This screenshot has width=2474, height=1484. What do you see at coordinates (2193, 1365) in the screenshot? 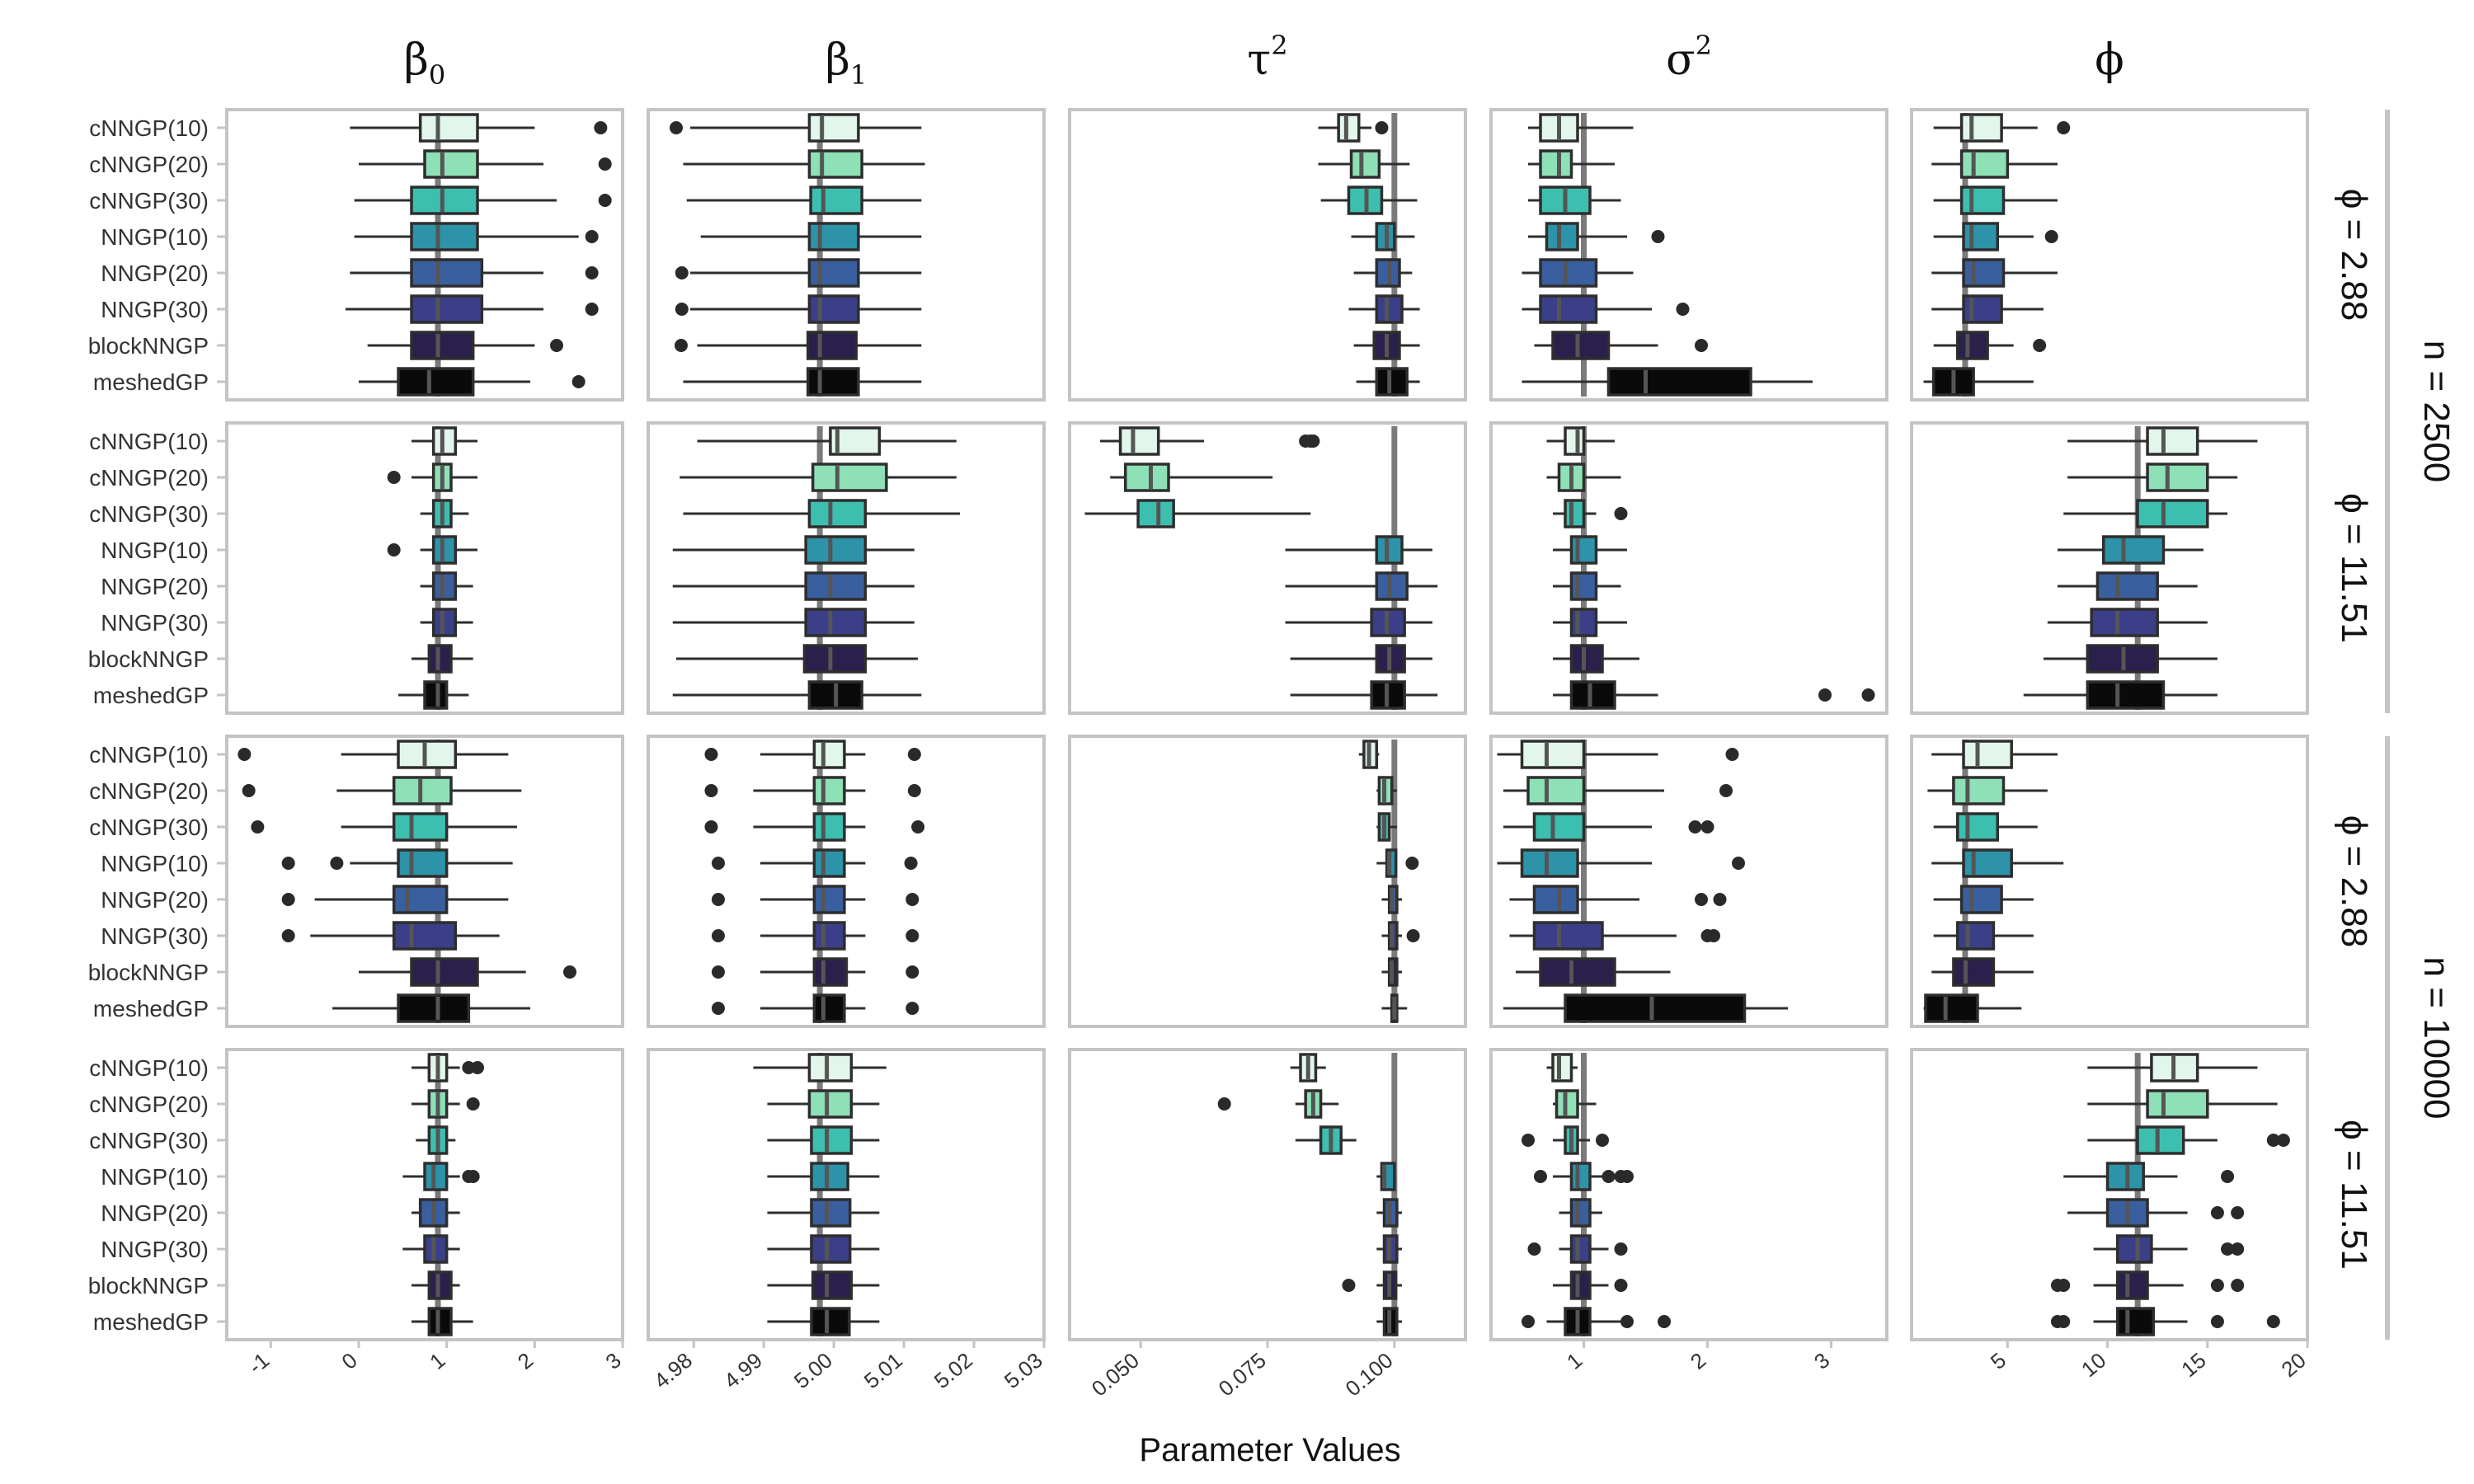
I see `x-tick-label: 15` at bounding box center [2193, 1365].